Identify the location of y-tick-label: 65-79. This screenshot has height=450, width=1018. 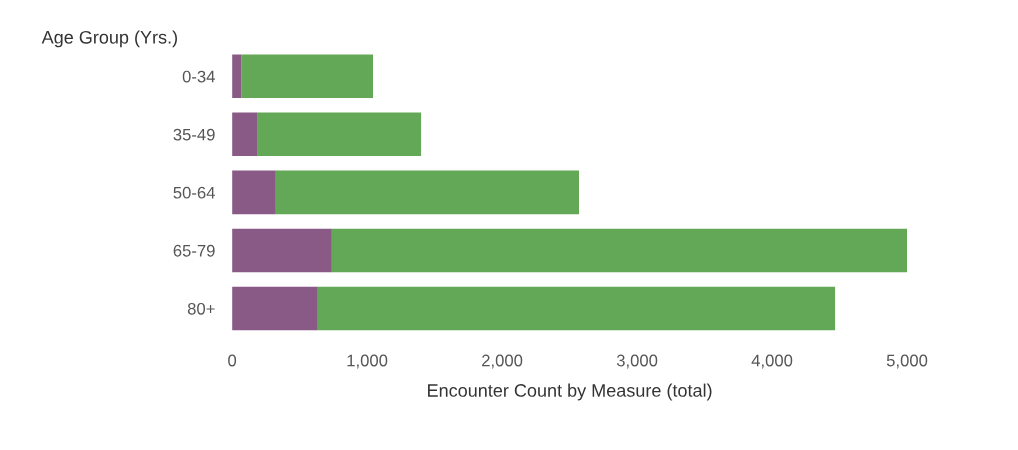
(194, 250).